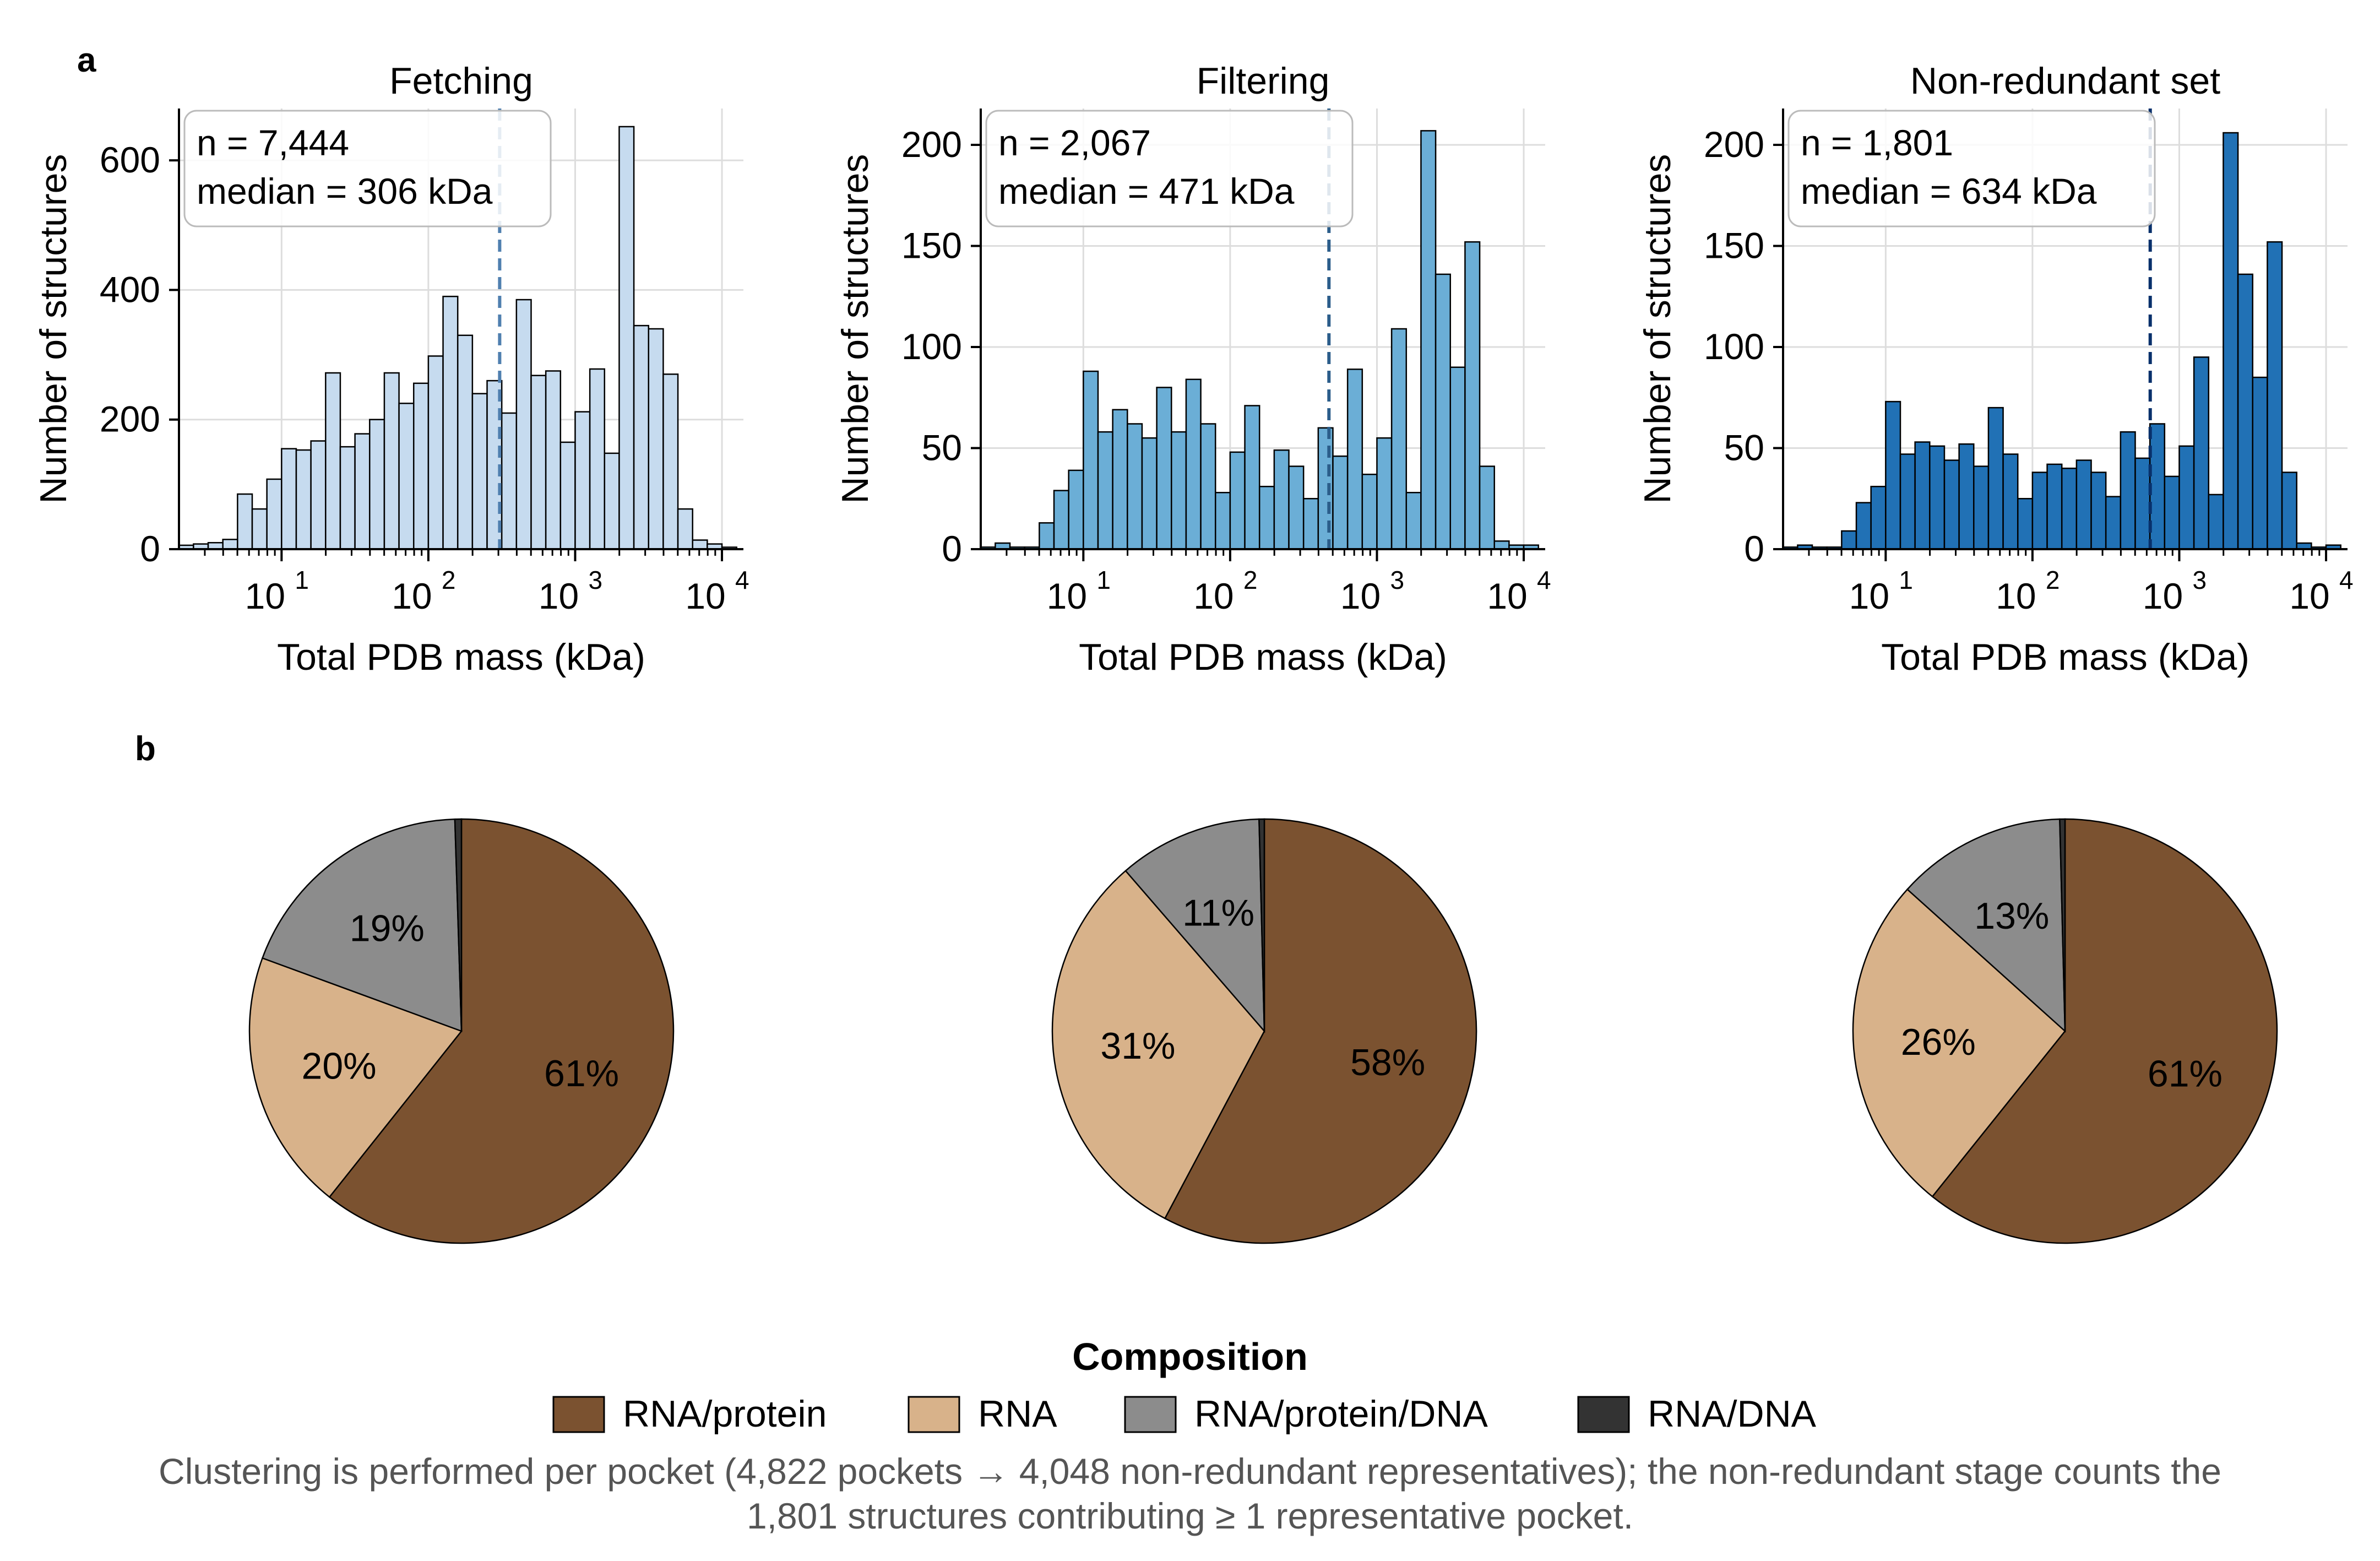 This screenshot has width=2380, height=1561. I want to click on y-tick-label: 100, so click(1734, 346).